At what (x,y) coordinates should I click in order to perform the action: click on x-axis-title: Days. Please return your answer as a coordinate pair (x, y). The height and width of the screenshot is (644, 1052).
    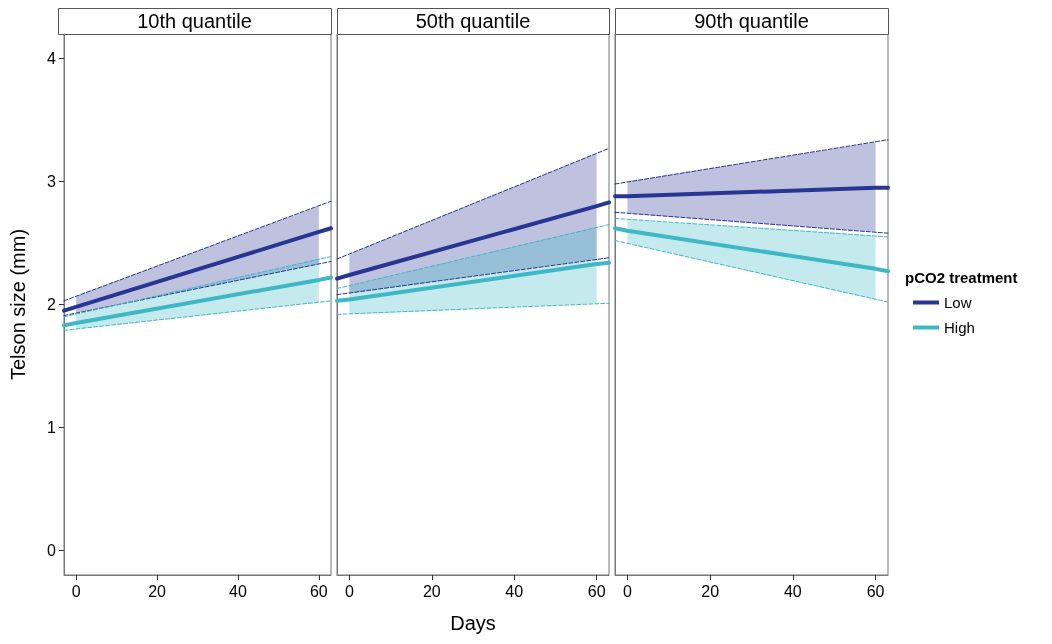
    Looking at the image, I should click on (473, 623).